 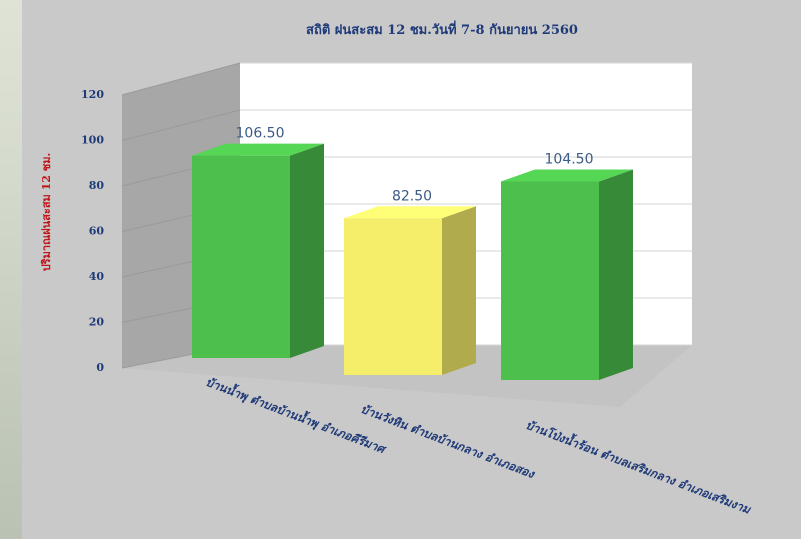 What do you see at coordinates (92, 94) in the screenshot?
I see `y-tick-label: 120` at bounding box center [92, 94].